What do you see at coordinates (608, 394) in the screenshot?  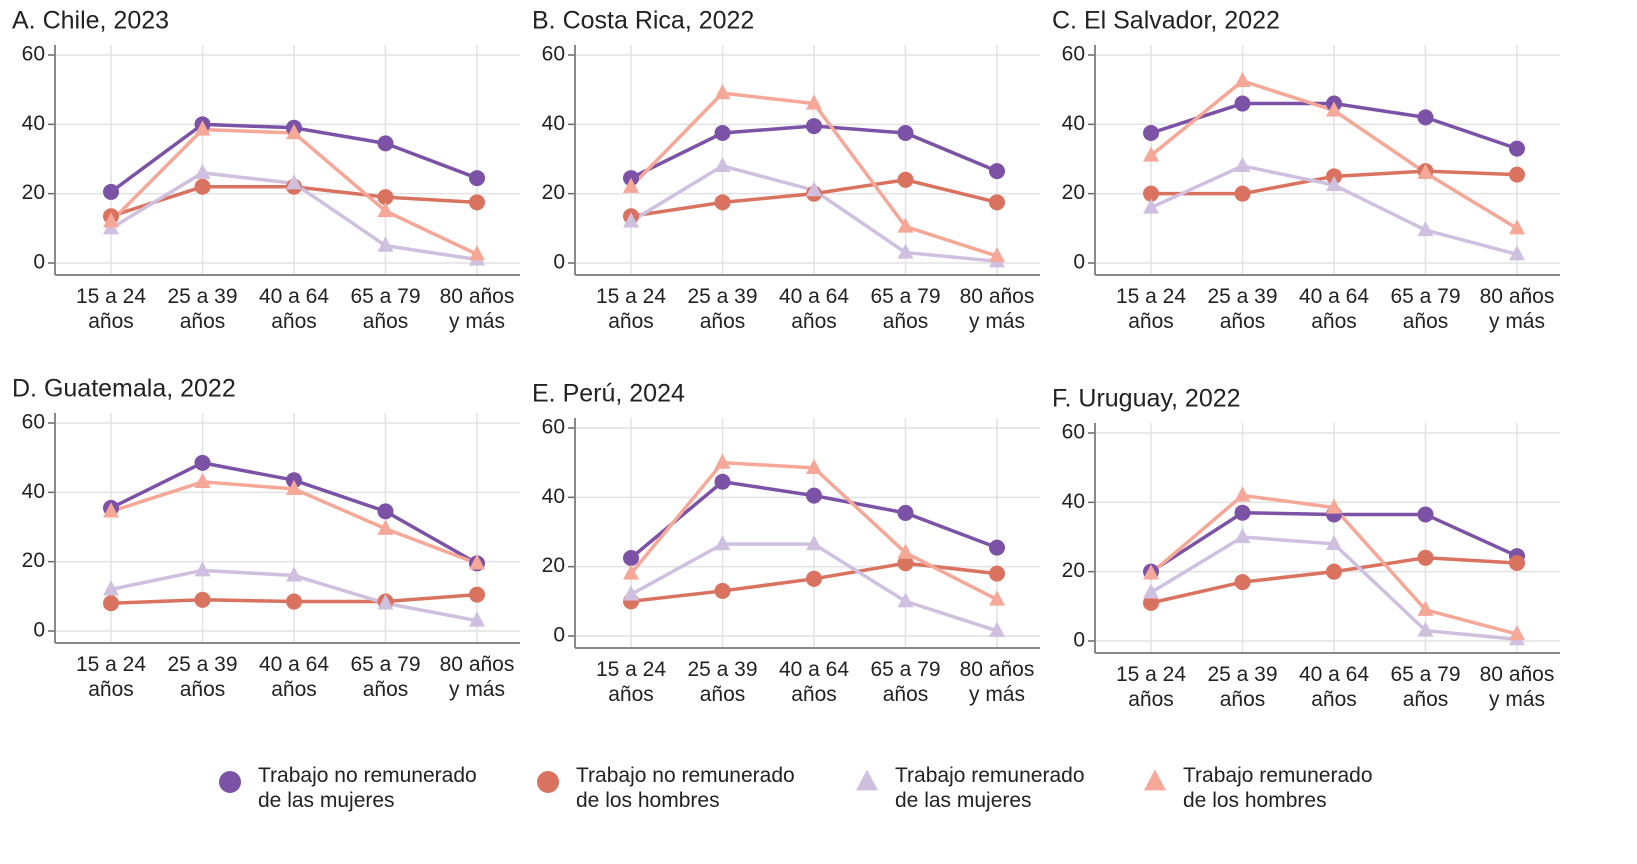 I see `panel-title: E. Perú, 2024` at bounding box center [608, 394].